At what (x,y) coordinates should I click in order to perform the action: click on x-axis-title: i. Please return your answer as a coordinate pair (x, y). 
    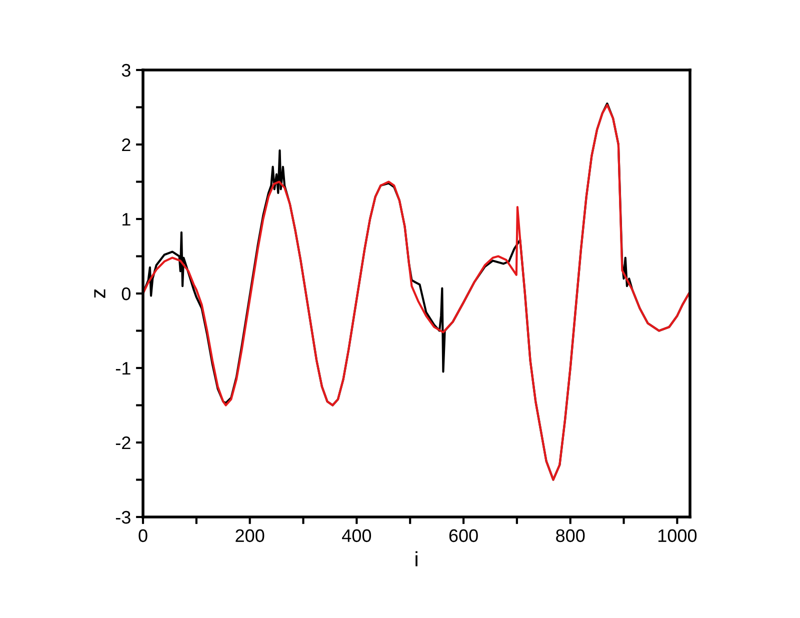
    Looking at the image, I should click on (417, 558).